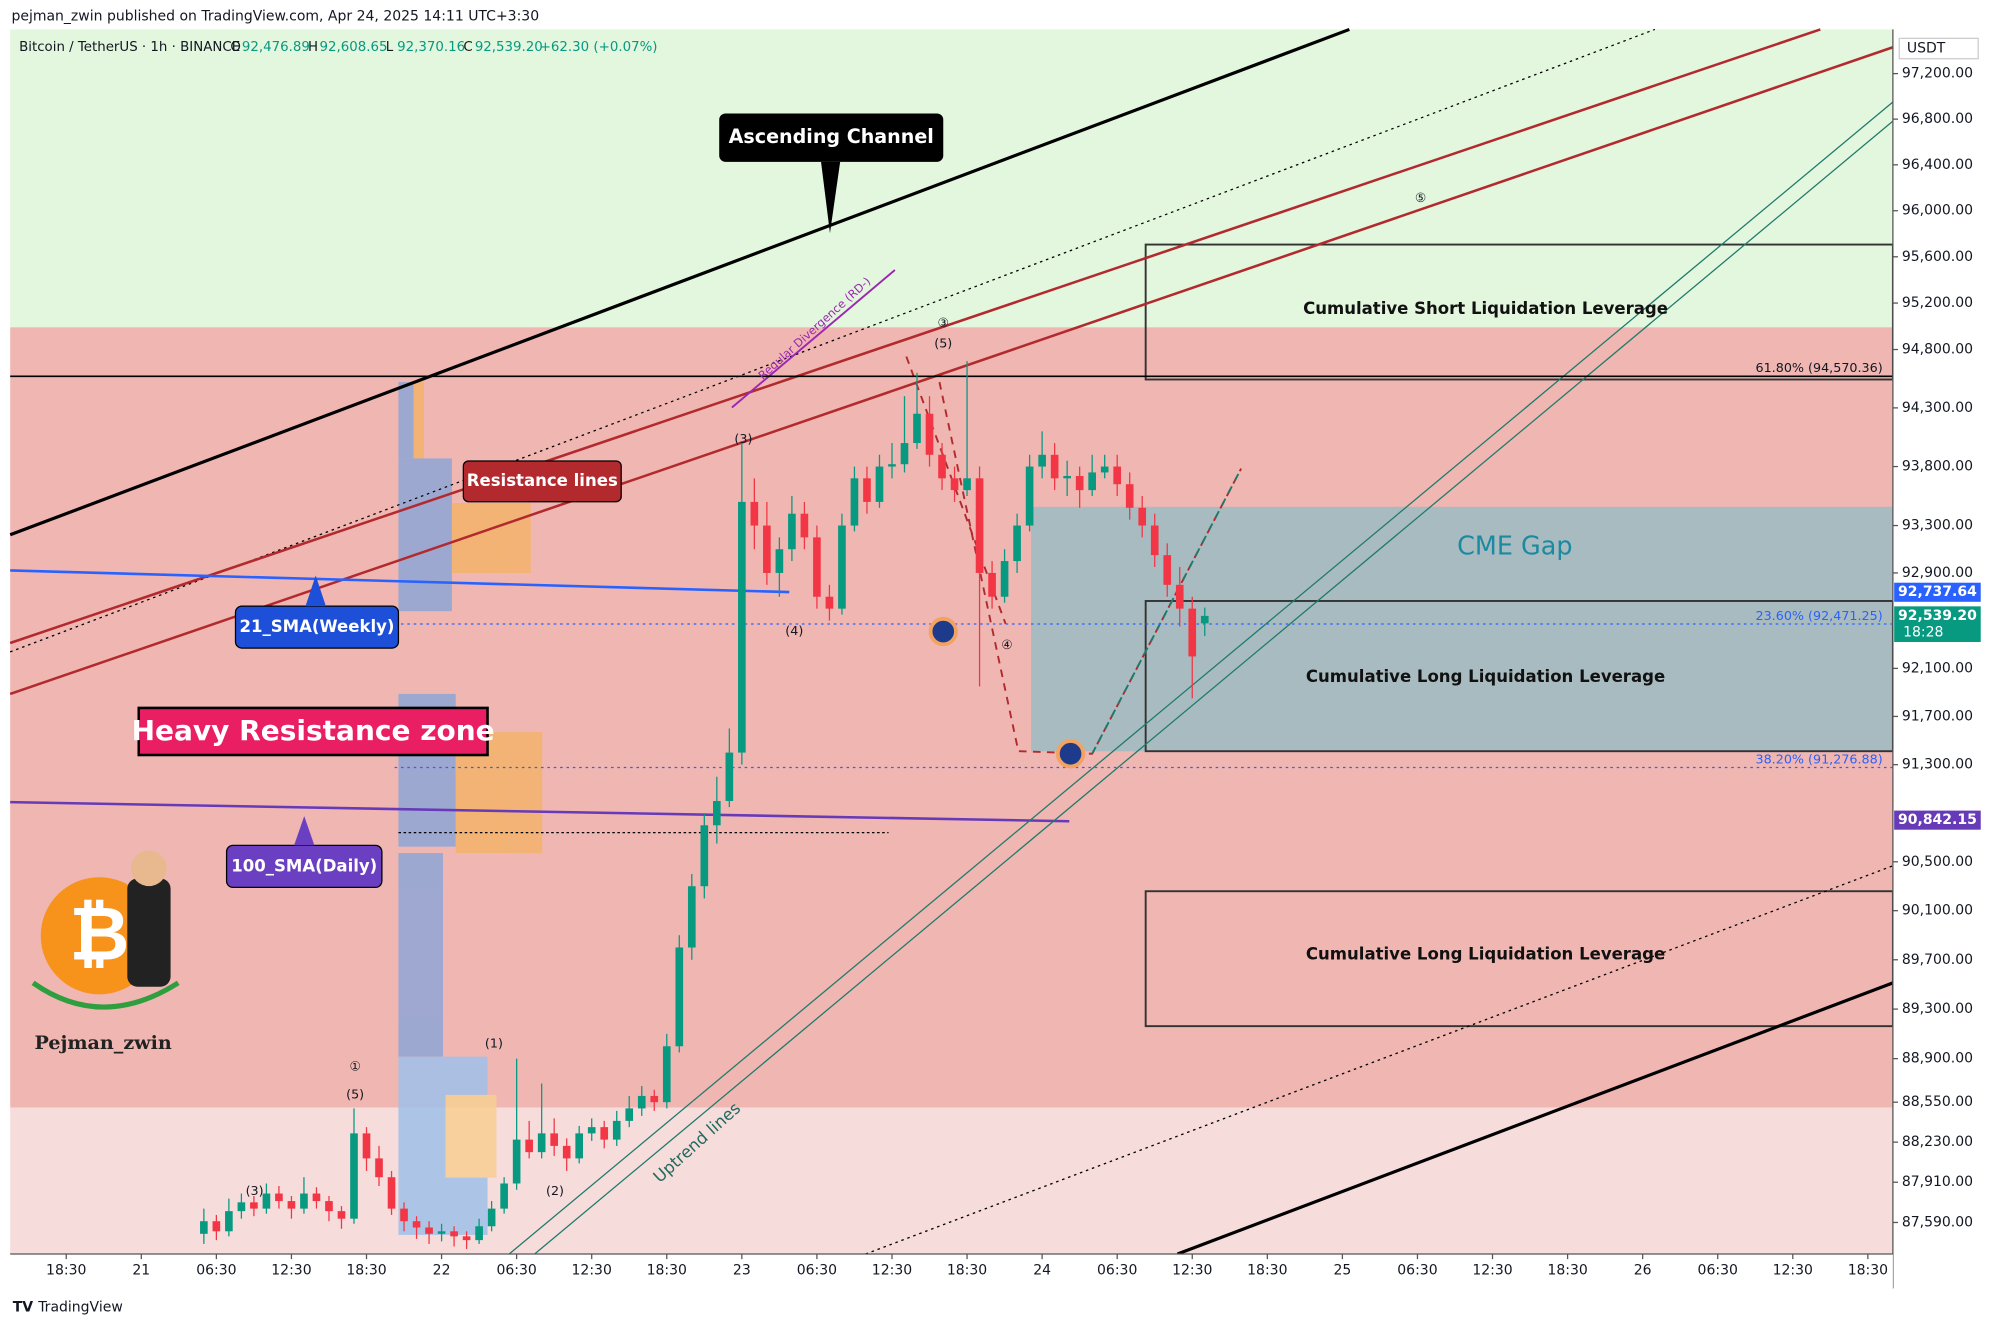  I want to click on y-tick-label: 93,800.00, so click(1937, 467).